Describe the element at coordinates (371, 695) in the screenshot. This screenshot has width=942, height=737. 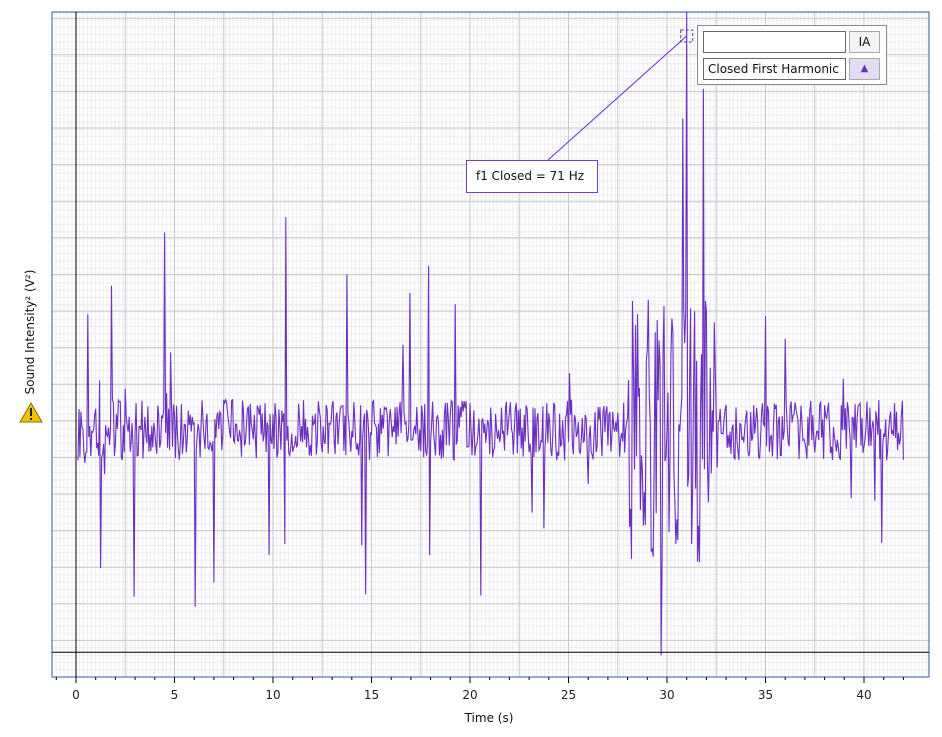
I see `x-tick-label: 15` at that location.